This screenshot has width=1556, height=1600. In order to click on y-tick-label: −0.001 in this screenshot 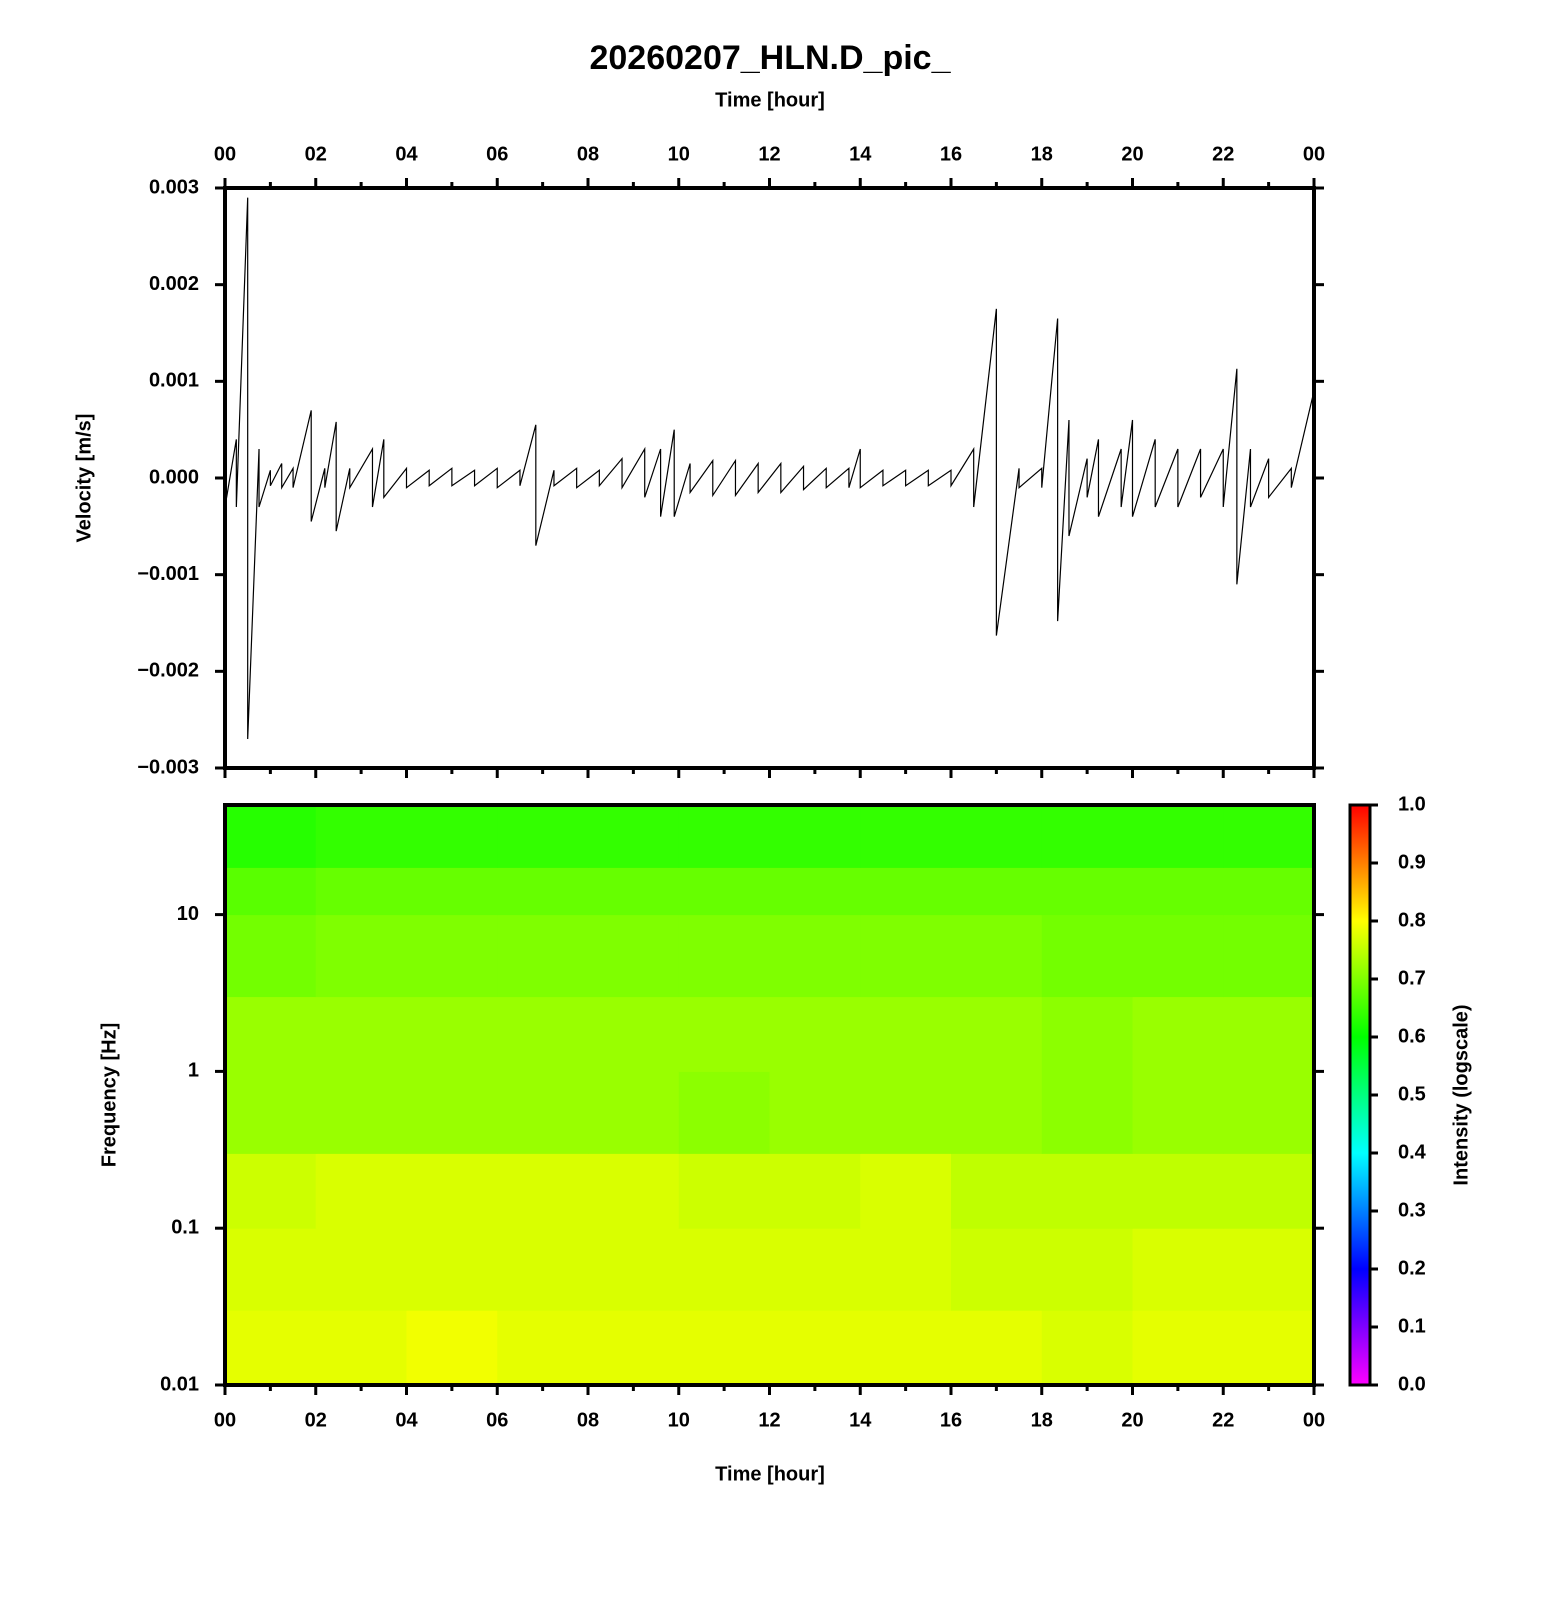, I will do `click(168, 574)`.